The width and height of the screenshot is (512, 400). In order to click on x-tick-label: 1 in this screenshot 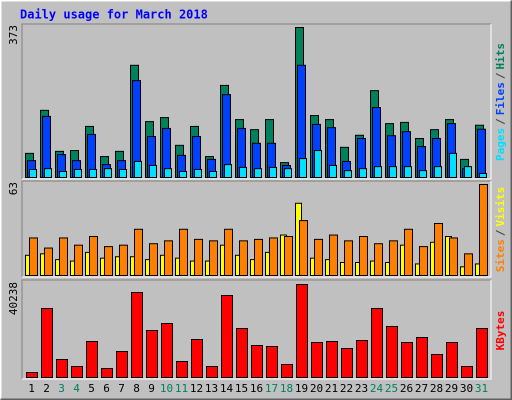, I will do `click(31, 388)`.